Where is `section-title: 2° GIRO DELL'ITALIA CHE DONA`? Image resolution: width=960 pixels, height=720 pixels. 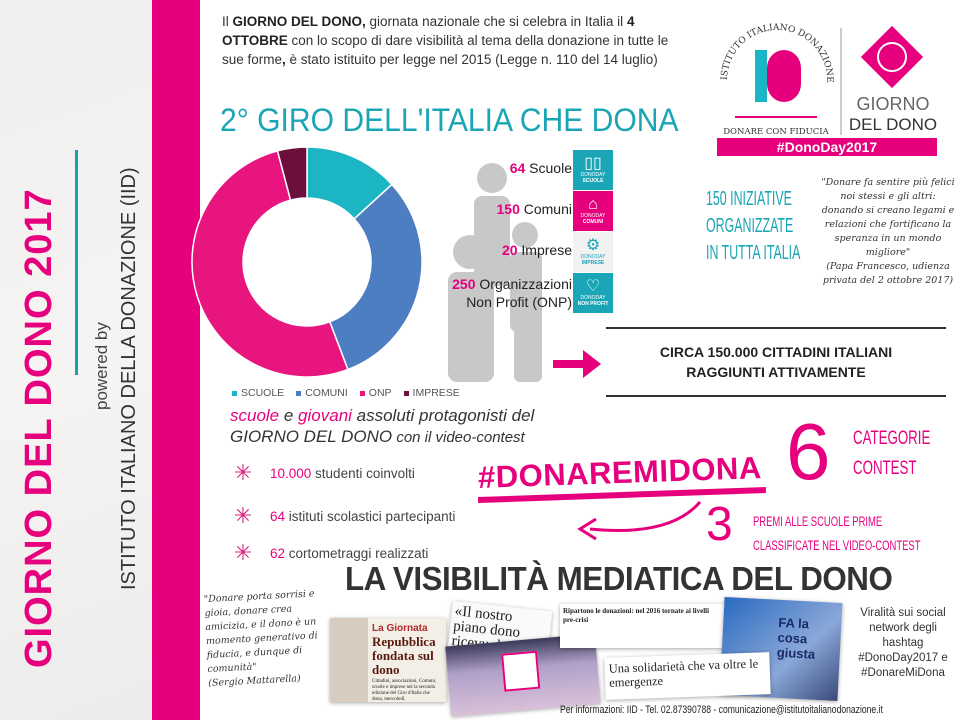
section-title: 2° GIRO DELL'ITALIA CHE DONA is located at coordinates (449, 120).